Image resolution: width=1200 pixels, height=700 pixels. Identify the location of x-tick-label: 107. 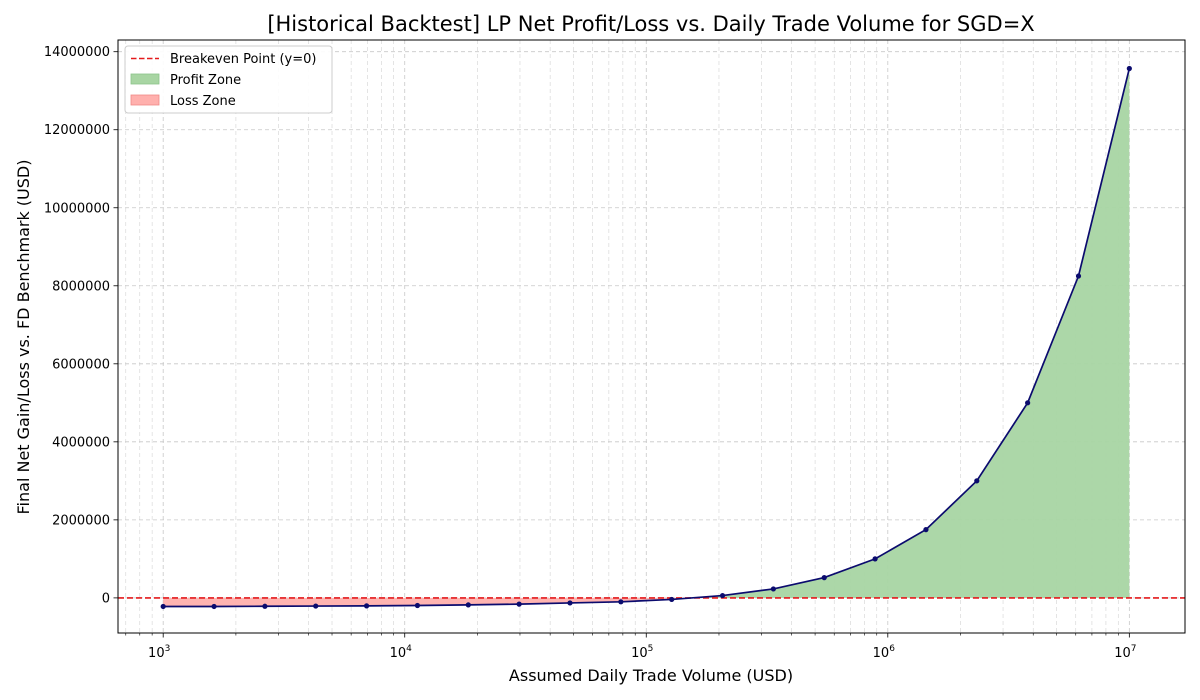
(1125, 652).